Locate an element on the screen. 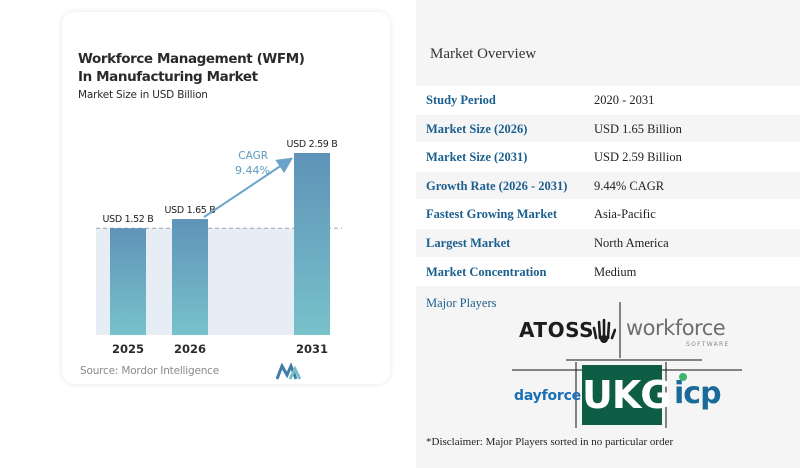 The width and height of the screenshot is (800, 468). icp-logo: icp is located at coordinates (698, 393).